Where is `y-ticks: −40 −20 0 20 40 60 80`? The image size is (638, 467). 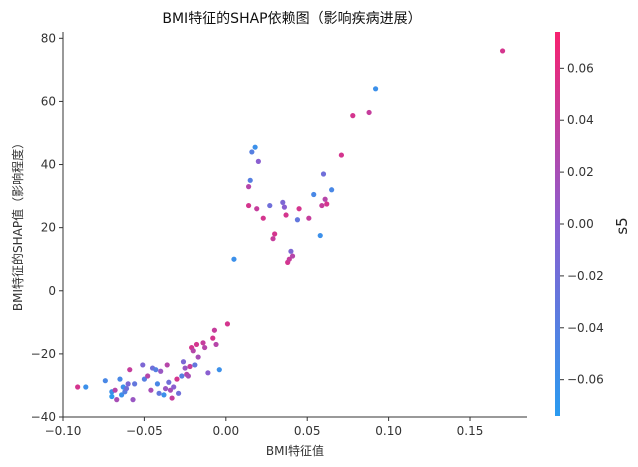 y-ticks: −40 −20 0 20 40 60 80 is located at coordinates (47, 227).